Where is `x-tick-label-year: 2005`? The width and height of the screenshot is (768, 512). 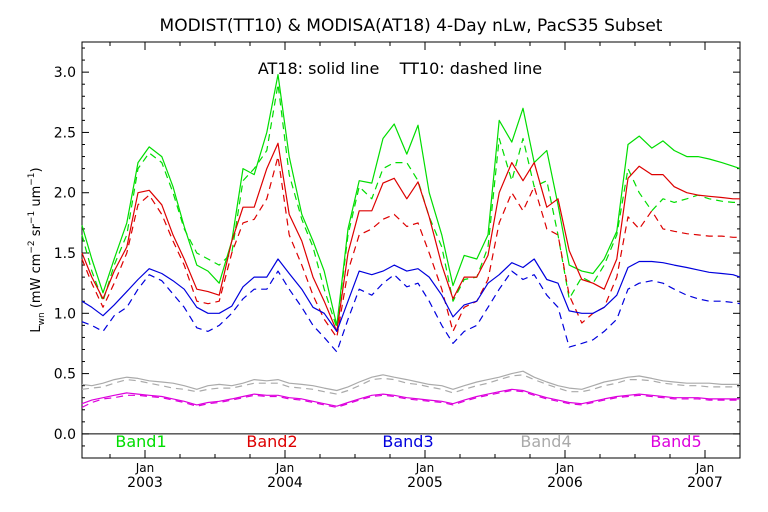 x-tick-label-year: 2005 is located at coordinates (425, 483).